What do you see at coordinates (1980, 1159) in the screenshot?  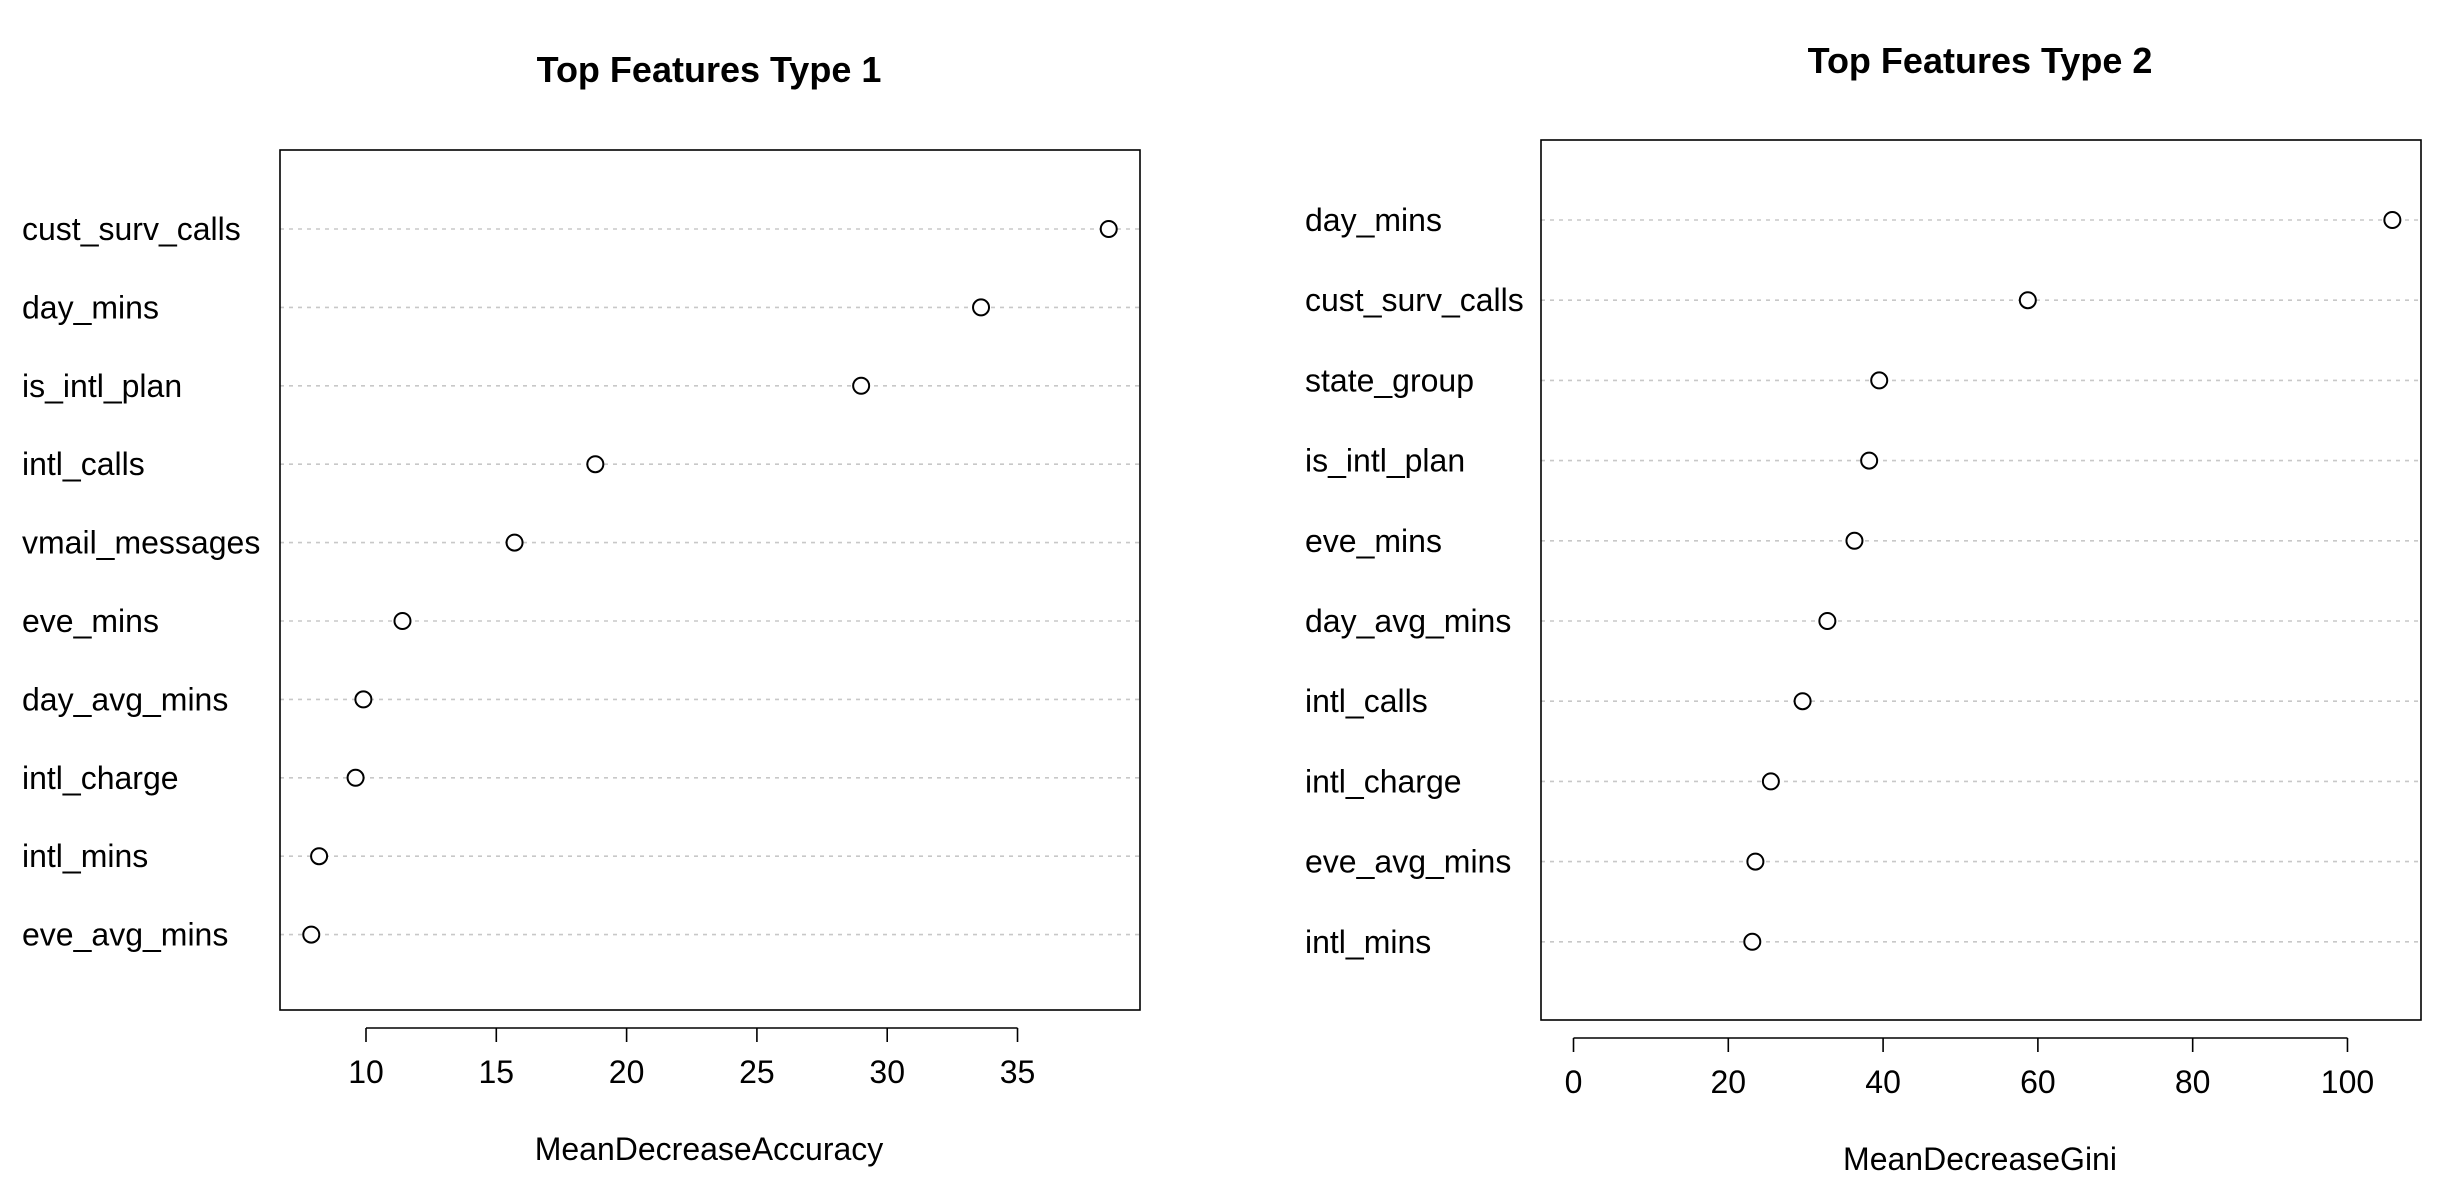 I see `x-axis-title: MeanDecreaseGini` at bounding box center [1980, 1159].